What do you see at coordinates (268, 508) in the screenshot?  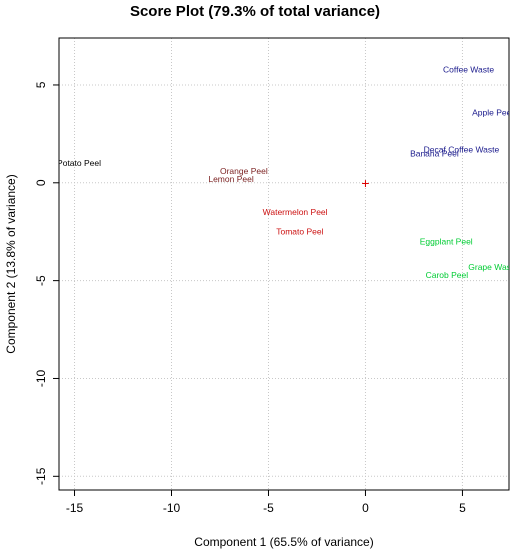 I see `x-tick-label: -5` at bounding box center [268, 508].